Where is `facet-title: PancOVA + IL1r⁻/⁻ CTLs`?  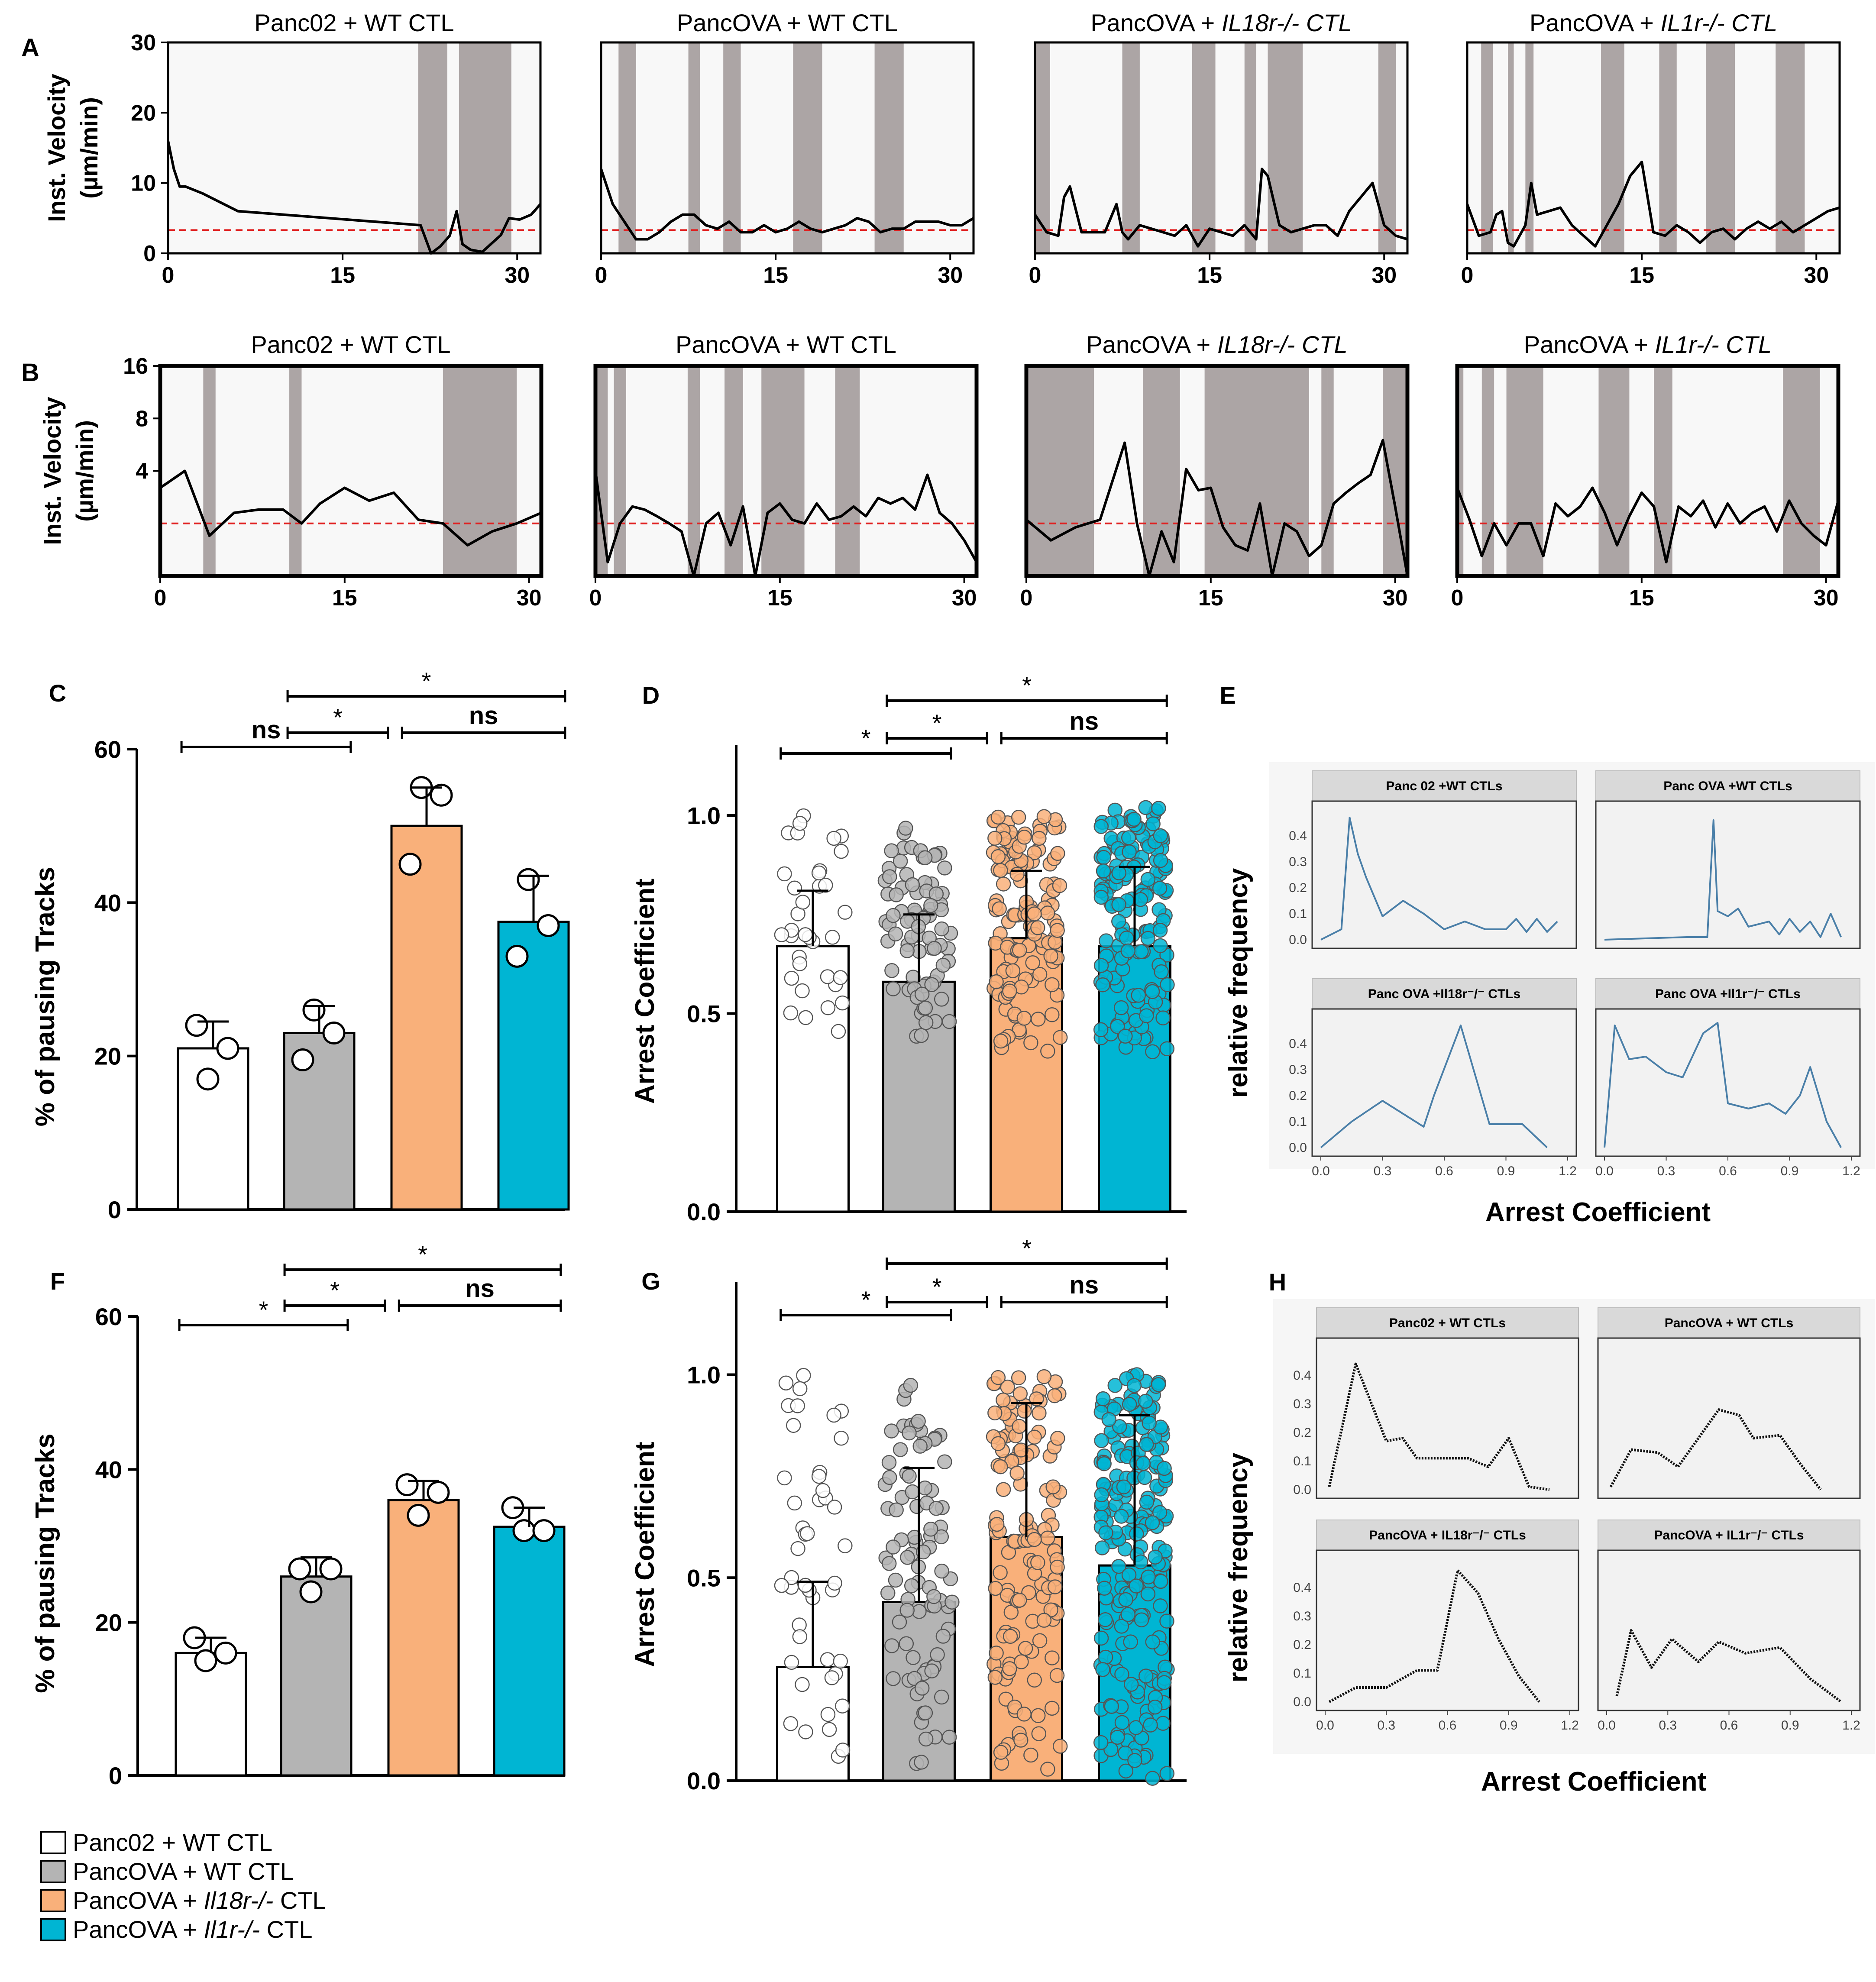
facet-title: PancOVA + IL1r⁻/⁻ CTLs is located at coordinates (1729, 1535).